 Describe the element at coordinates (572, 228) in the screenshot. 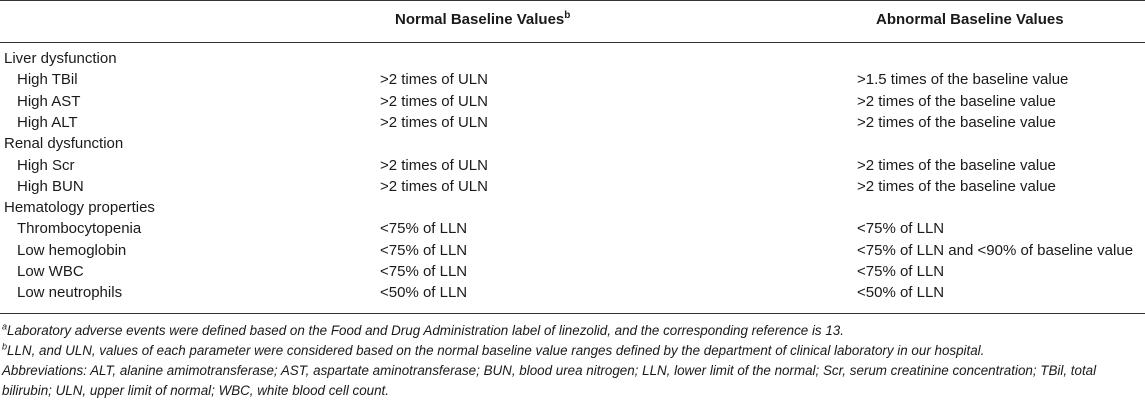

I see `table-row: Thrombocytopenia <75% of LLN <75% of LLN` at that location.